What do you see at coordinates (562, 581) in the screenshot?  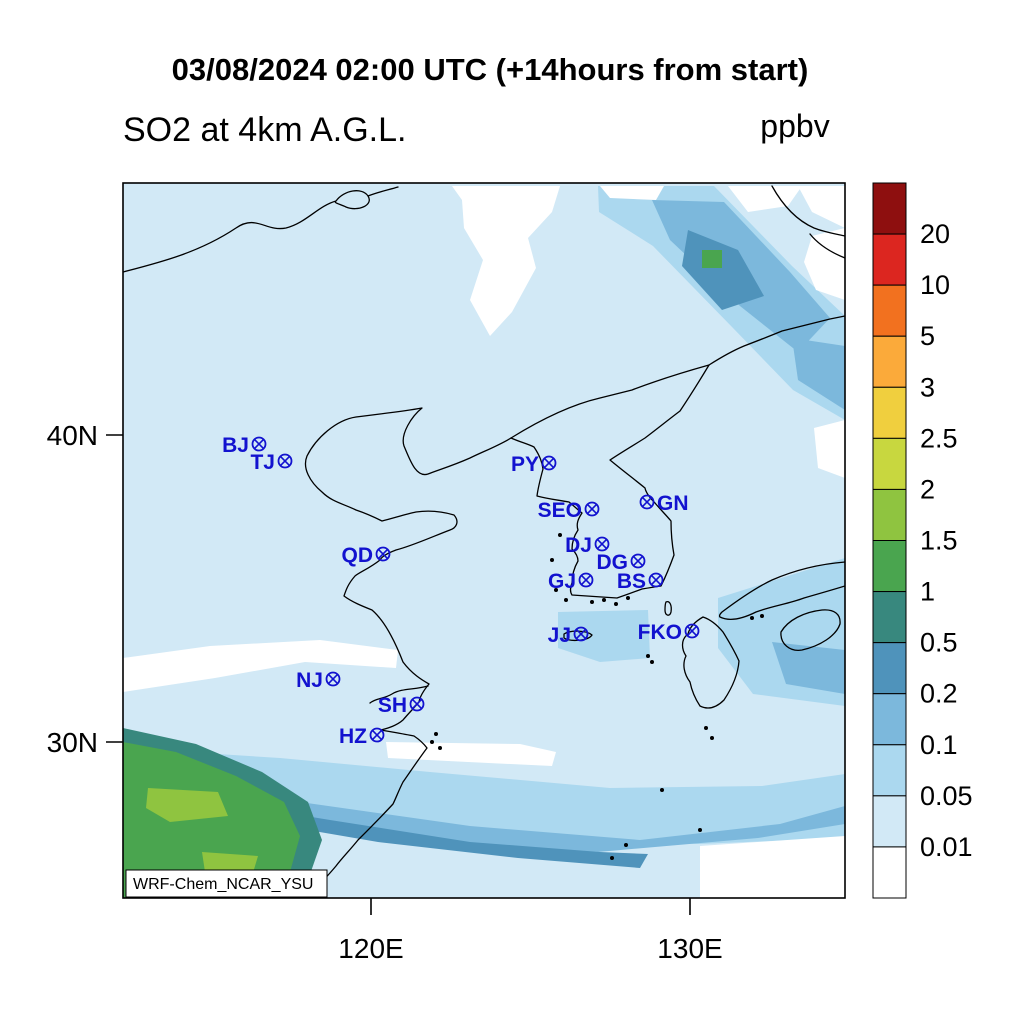 I see `station-label-GJ: GJ` at bounding box center [562, 581].